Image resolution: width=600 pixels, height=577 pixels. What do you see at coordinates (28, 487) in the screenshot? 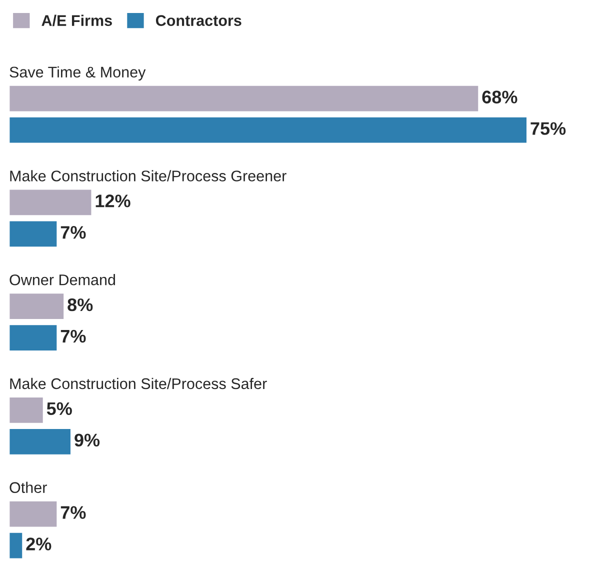
I see `y-tick-label: Other` at bounding box center [28, 487].